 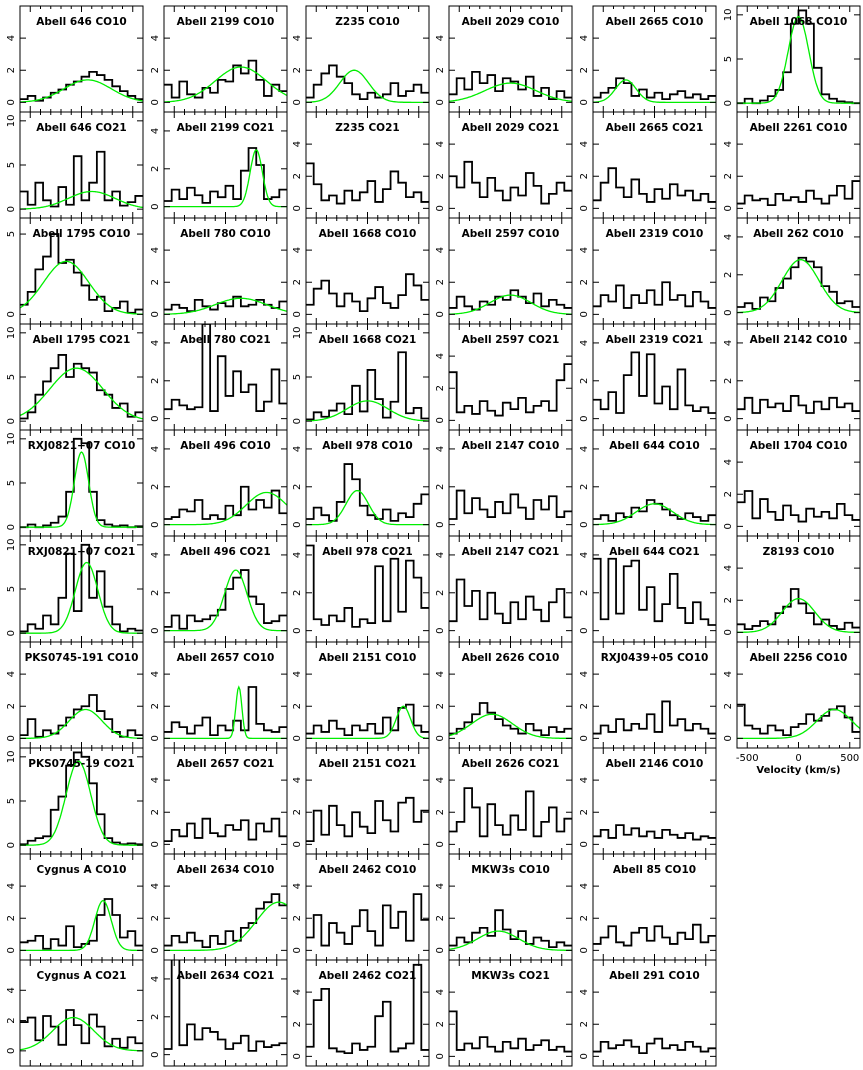 I want to click on spectrum-panel: 0 2 4 Abell 2597 CO10, so click(x=504, y=271).